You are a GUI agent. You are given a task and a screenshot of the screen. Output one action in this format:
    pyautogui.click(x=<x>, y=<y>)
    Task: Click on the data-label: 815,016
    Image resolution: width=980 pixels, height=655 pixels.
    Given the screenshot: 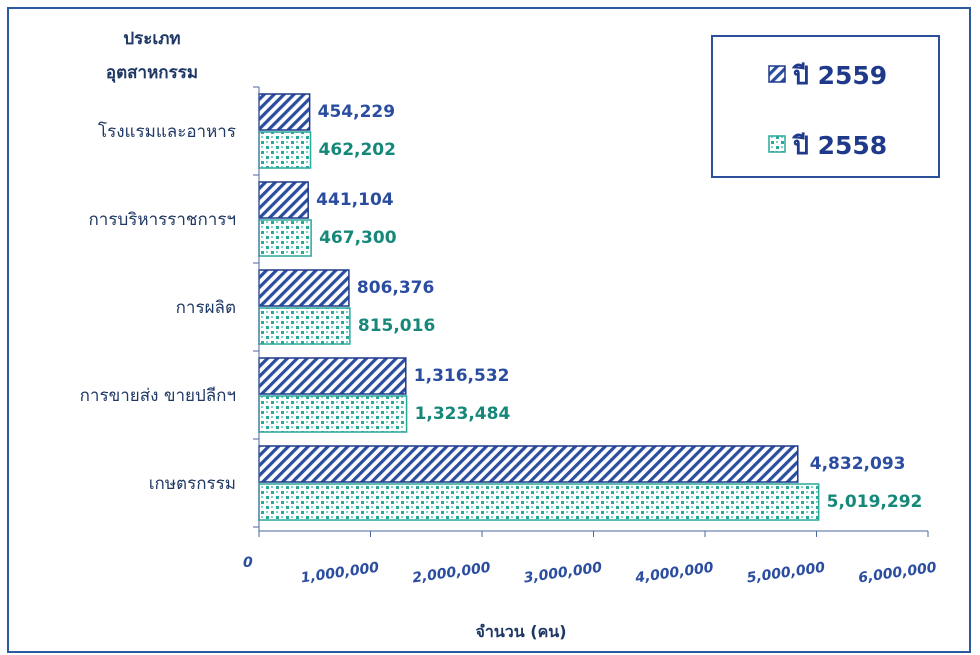 What is the action you would take?
    pyautogui.click(x=396, y=326)
    